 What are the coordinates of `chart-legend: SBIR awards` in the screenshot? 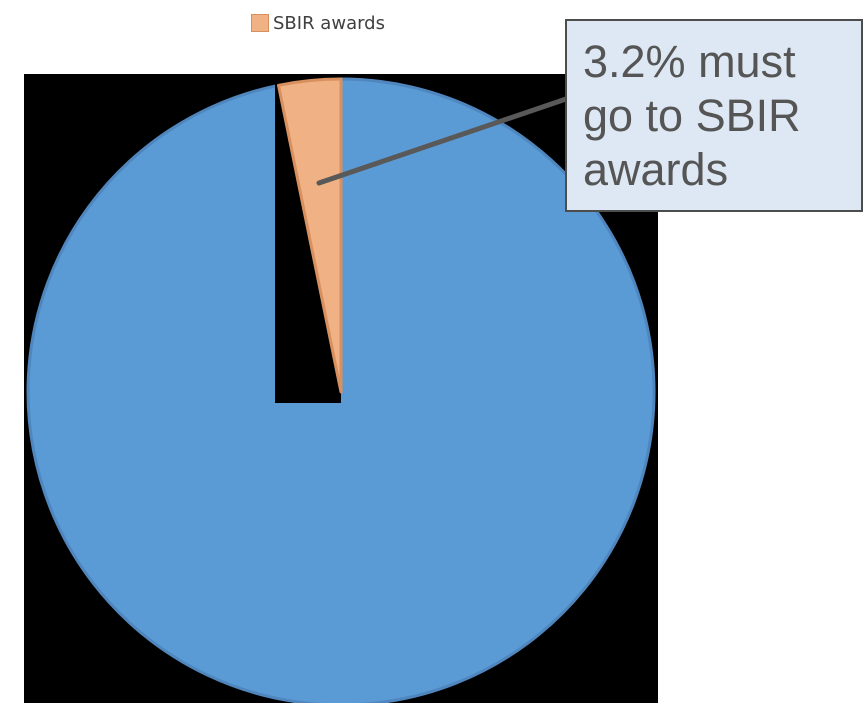 It's located at (318, 23).